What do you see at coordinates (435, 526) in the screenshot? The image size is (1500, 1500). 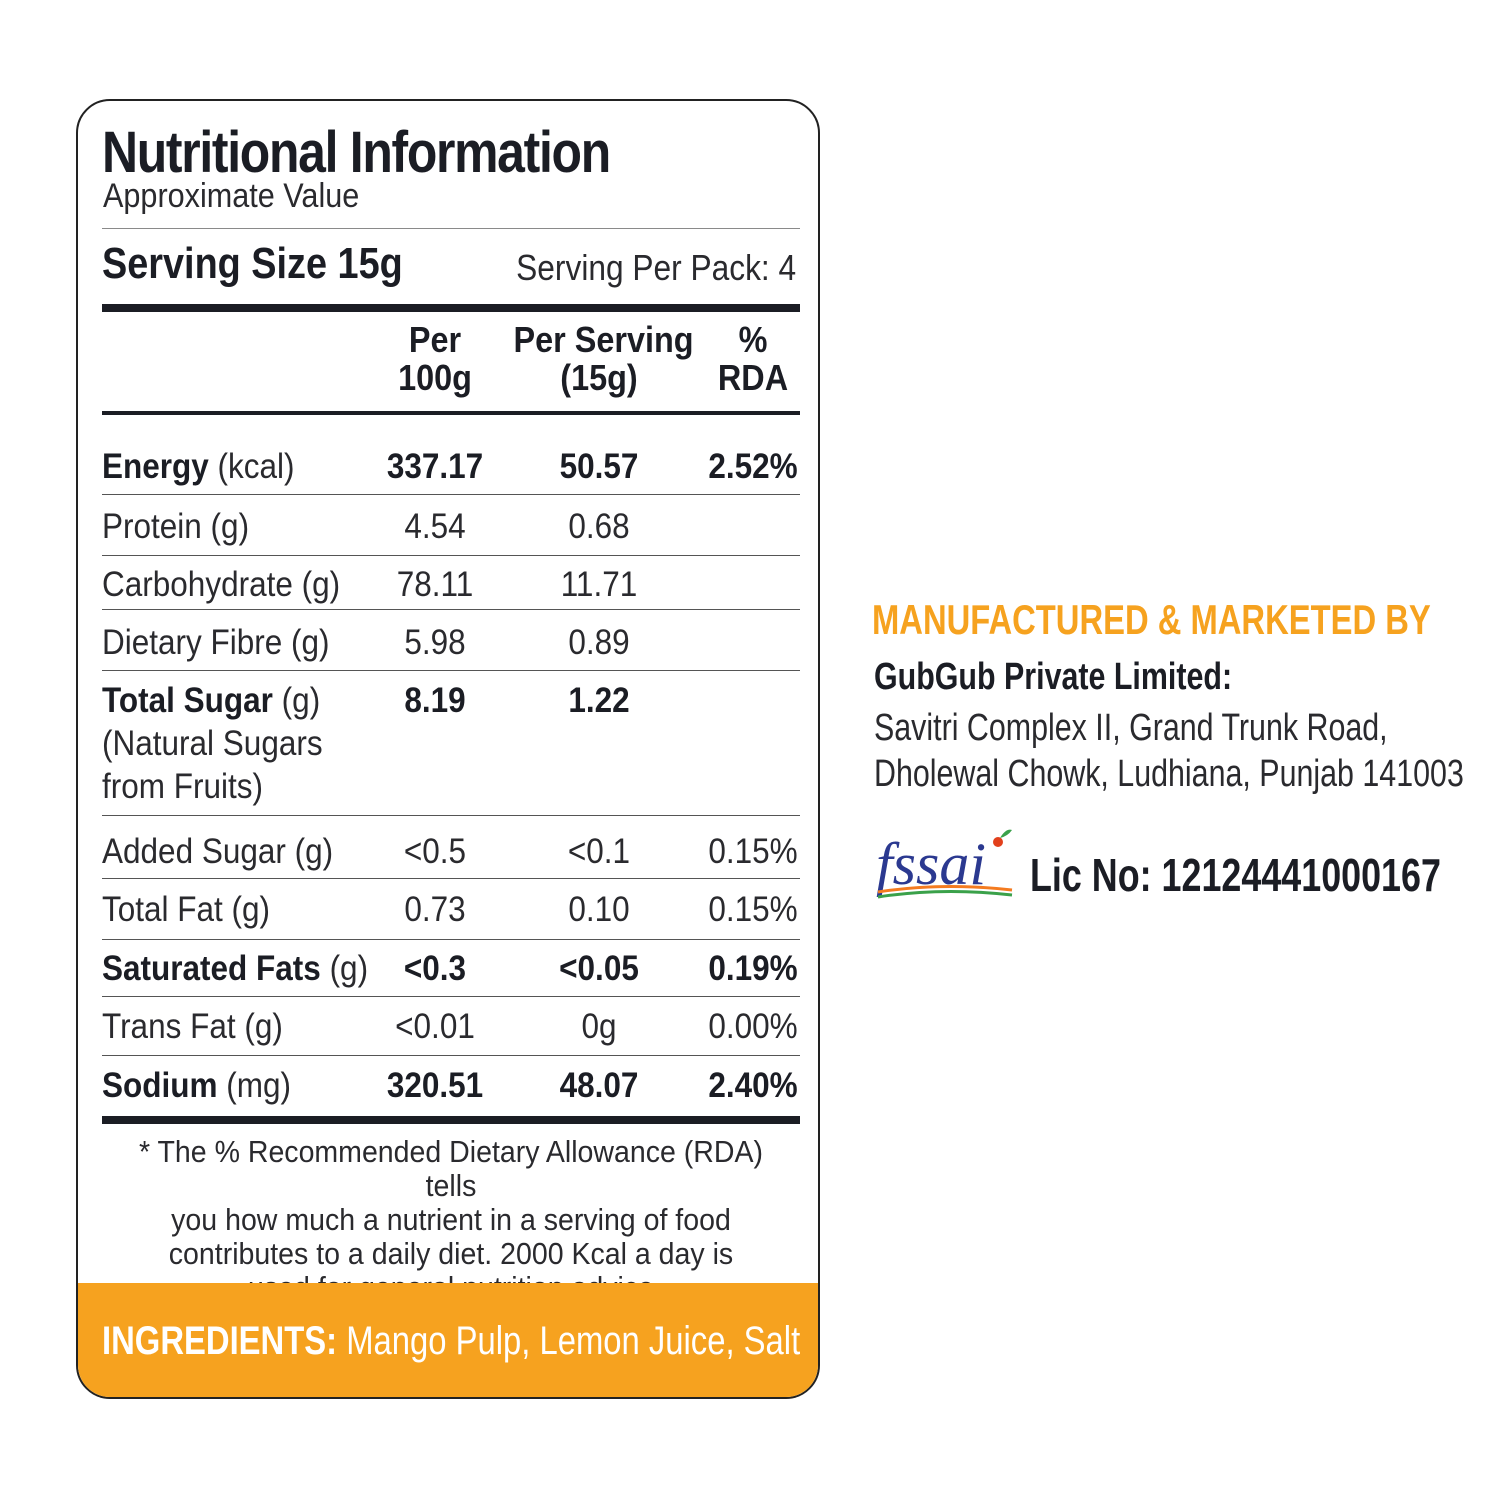 I see `cell-per-100g: 4.54` at bounding box center [435, 526].